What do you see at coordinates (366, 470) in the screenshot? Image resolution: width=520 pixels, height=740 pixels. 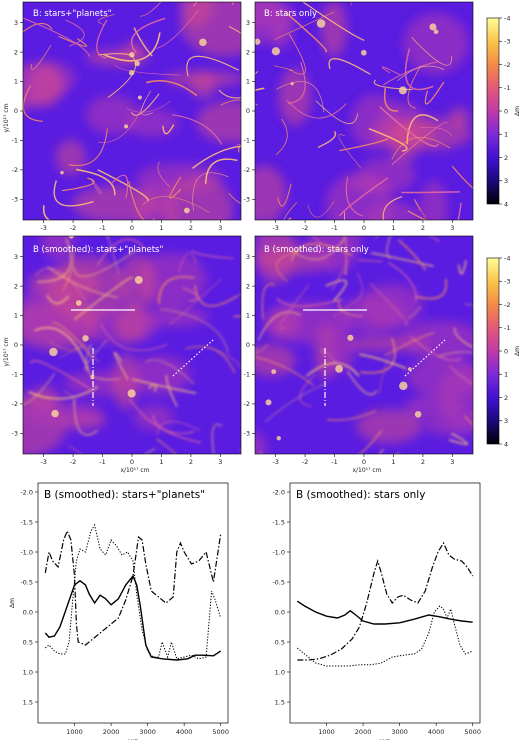 I see `map-xlabel-right: x/10¹⁷ cm` at bounding box center [366, 470].